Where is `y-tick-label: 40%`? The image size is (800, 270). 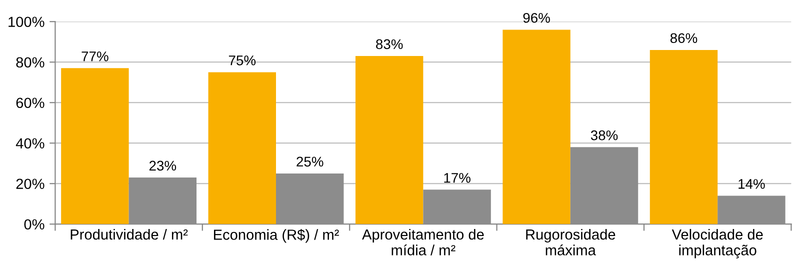
y-tick-label: 40% is located at coordinates (30, 143).